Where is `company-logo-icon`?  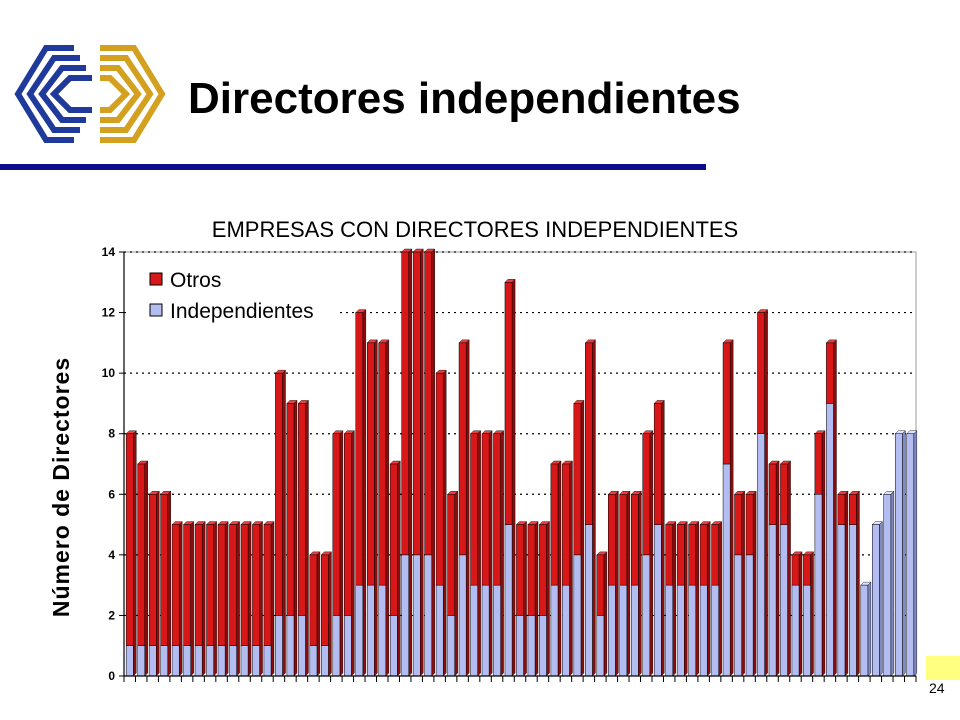
company-logo-icon is located at coordinates (98, 96).